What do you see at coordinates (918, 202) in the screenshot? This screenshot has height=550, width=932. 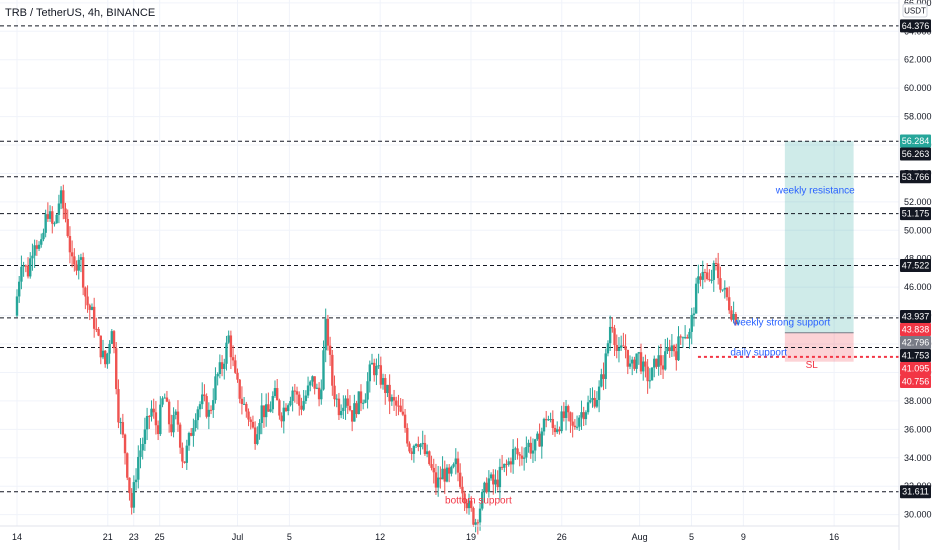 I see `price-tick-label: 52.000` at bounding box center [918, 202].